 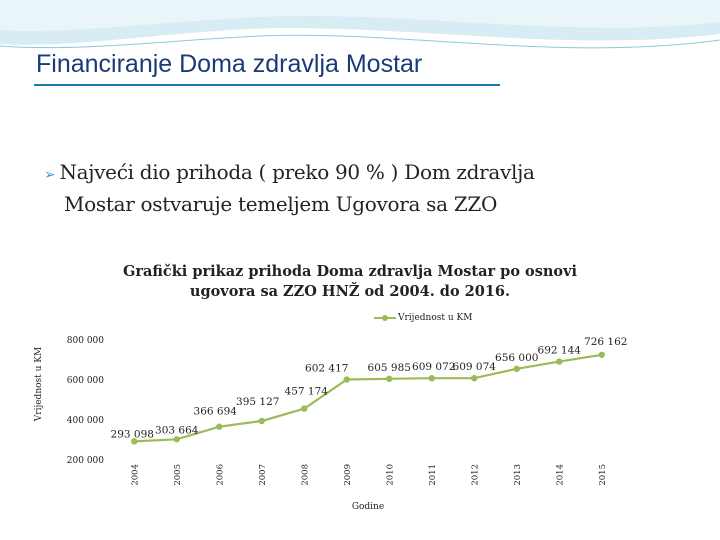 What do you see at coordinates (560, 351) in the screenshot?
I see `data-label: 692 144` at bounding box center [560, 351].